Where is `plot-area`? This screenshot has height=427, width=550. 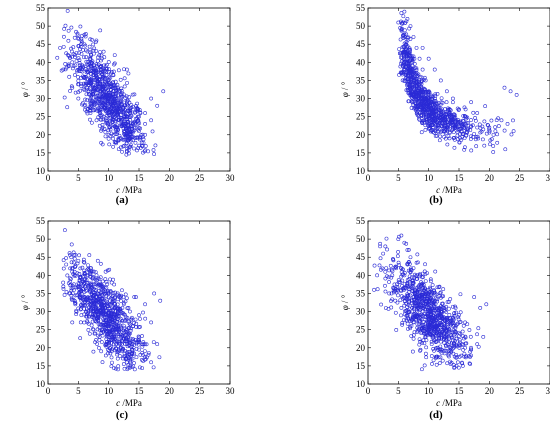 plot-area is located at coordinates (458, 89).